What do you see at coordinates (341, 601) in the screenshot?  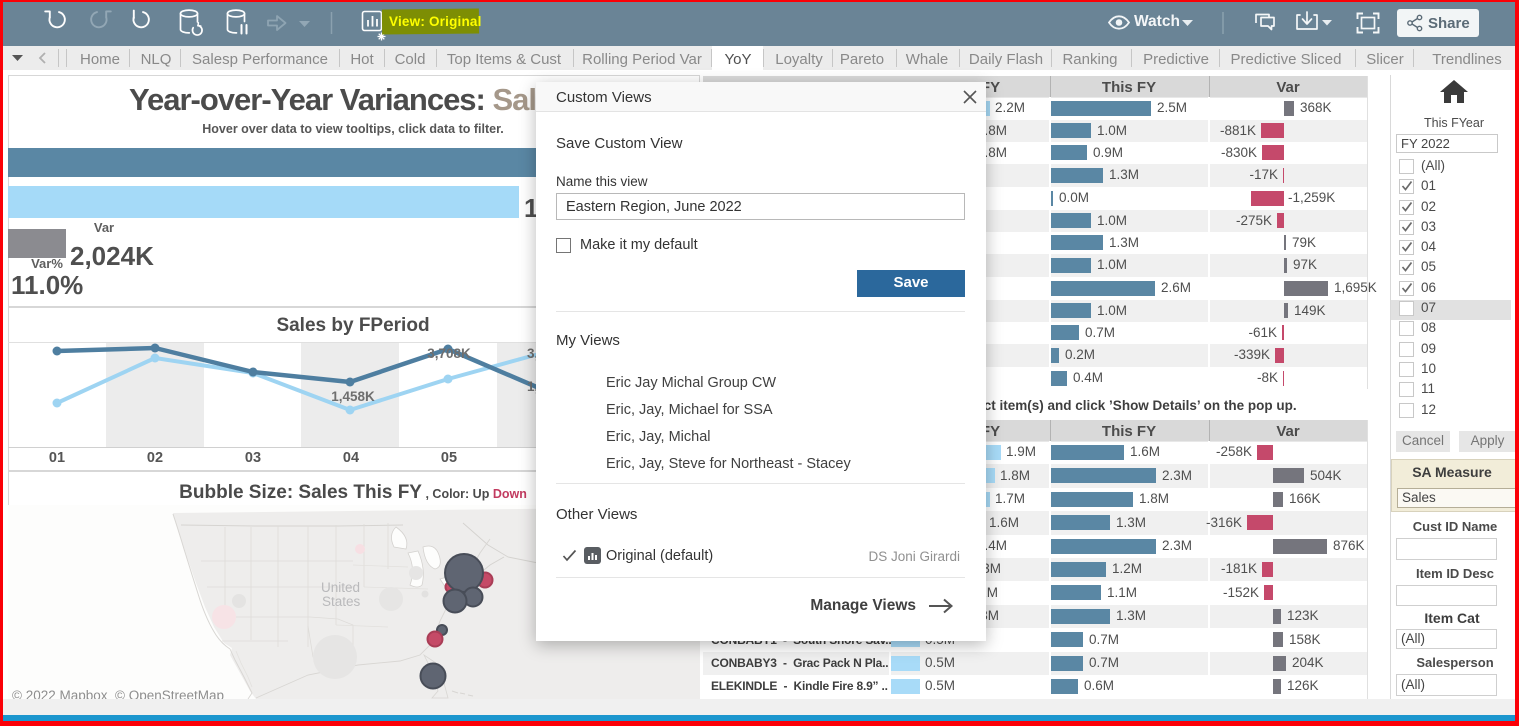 I see `svg-text: States` at bounding box center [341, 601].